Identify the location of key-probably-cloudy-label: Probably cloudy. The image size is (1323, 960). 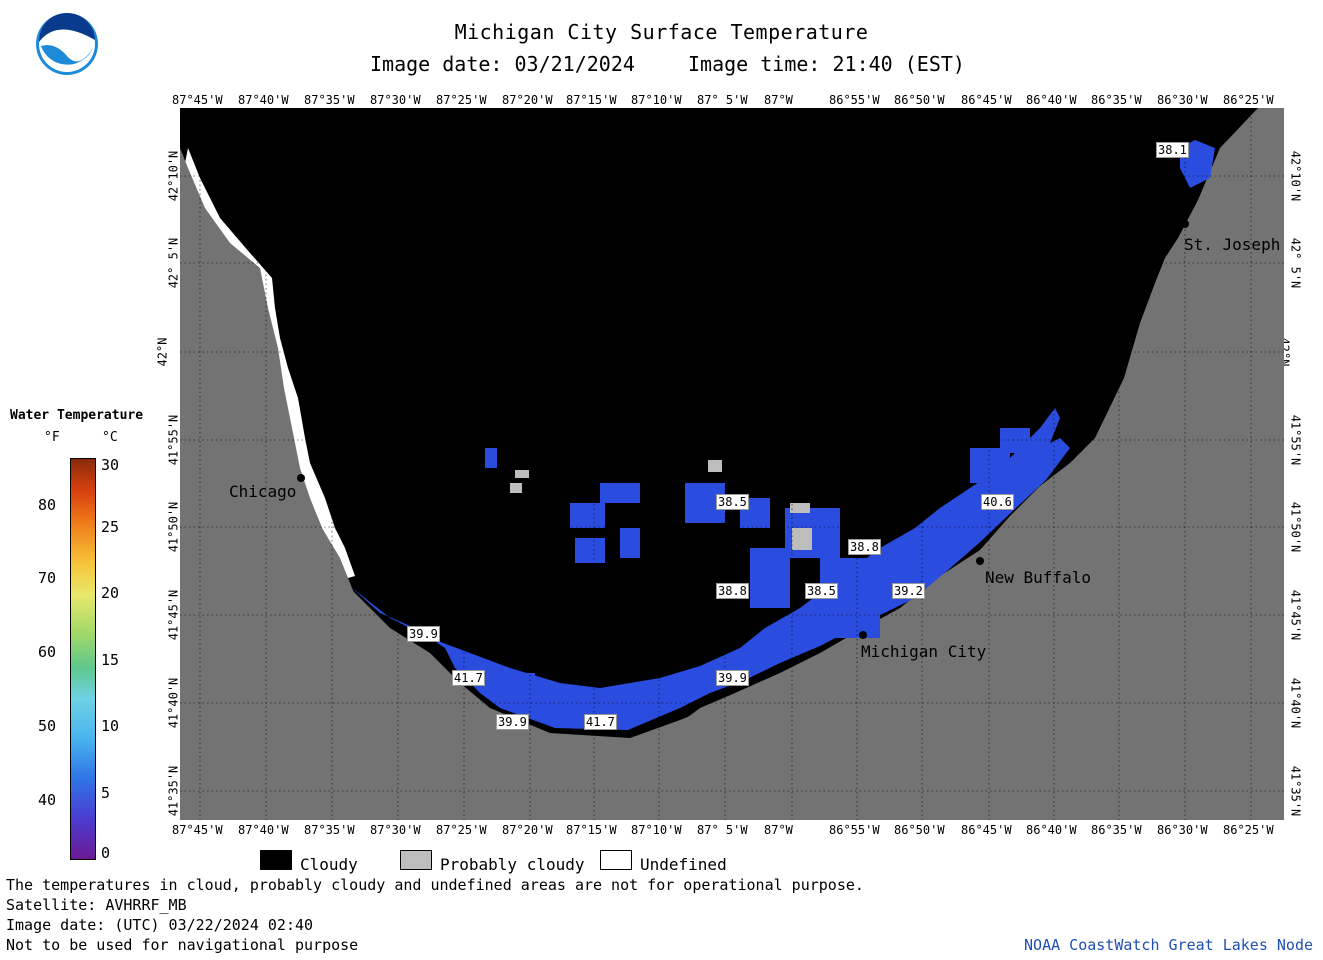
(512, 864).